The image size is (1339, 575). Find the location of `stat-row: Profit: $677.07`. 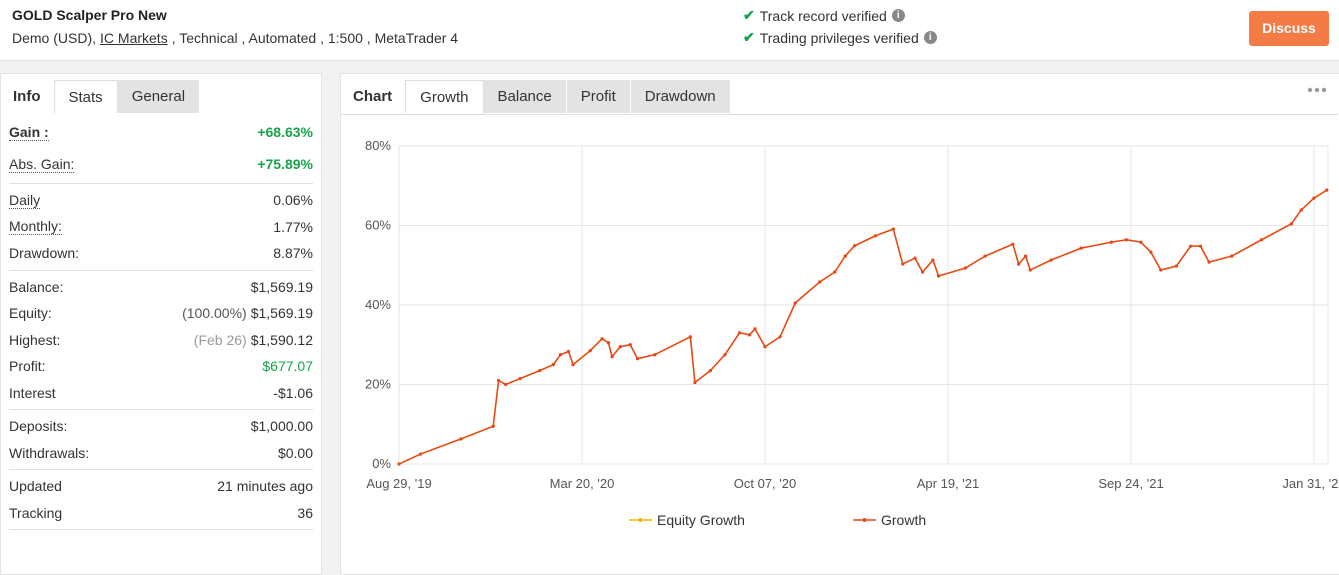

stat-row: Profit: $677.07 is located at coordinates (161, 366).